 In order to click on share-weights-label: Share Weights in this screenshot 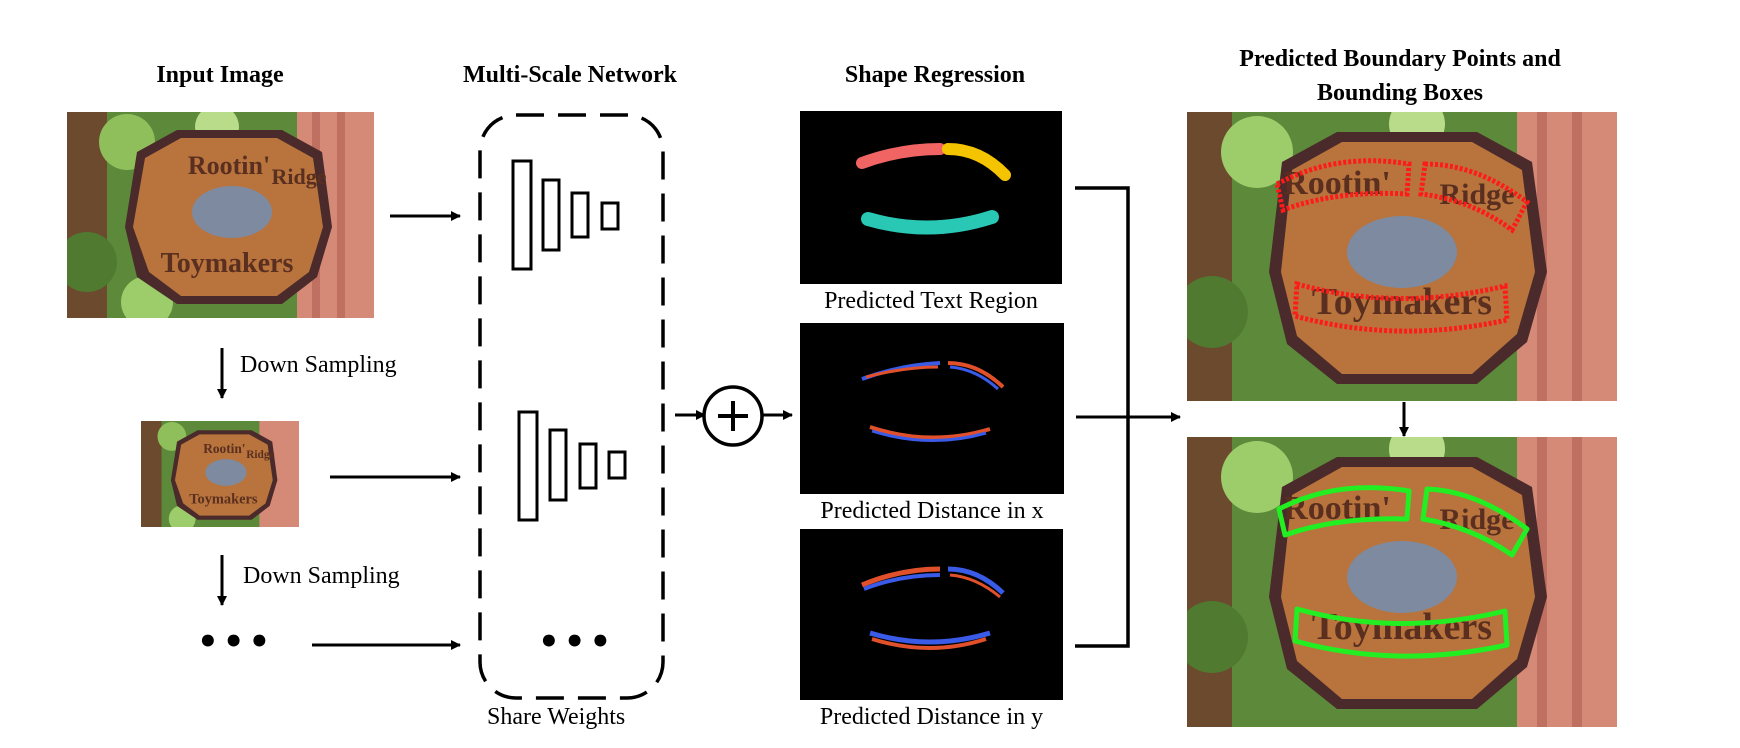, I will do `click(556, 717)`.